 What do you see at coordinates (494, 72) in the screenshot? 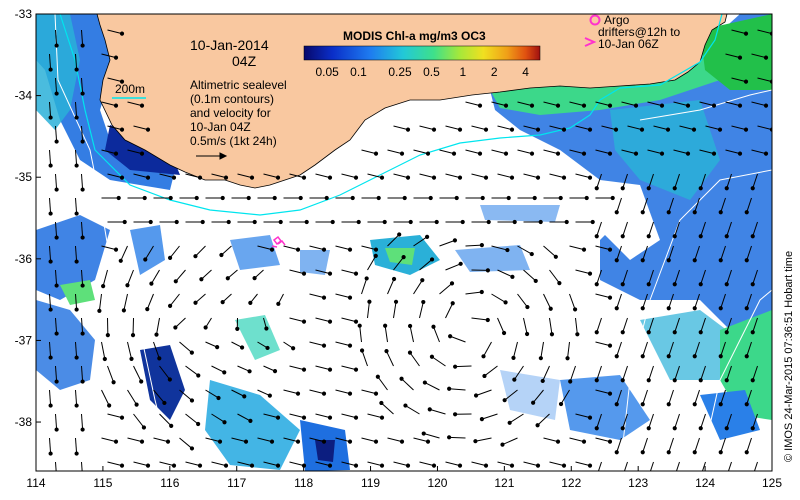
I see `colorbar-tick-label: 2` at bounding box center [494, 72].